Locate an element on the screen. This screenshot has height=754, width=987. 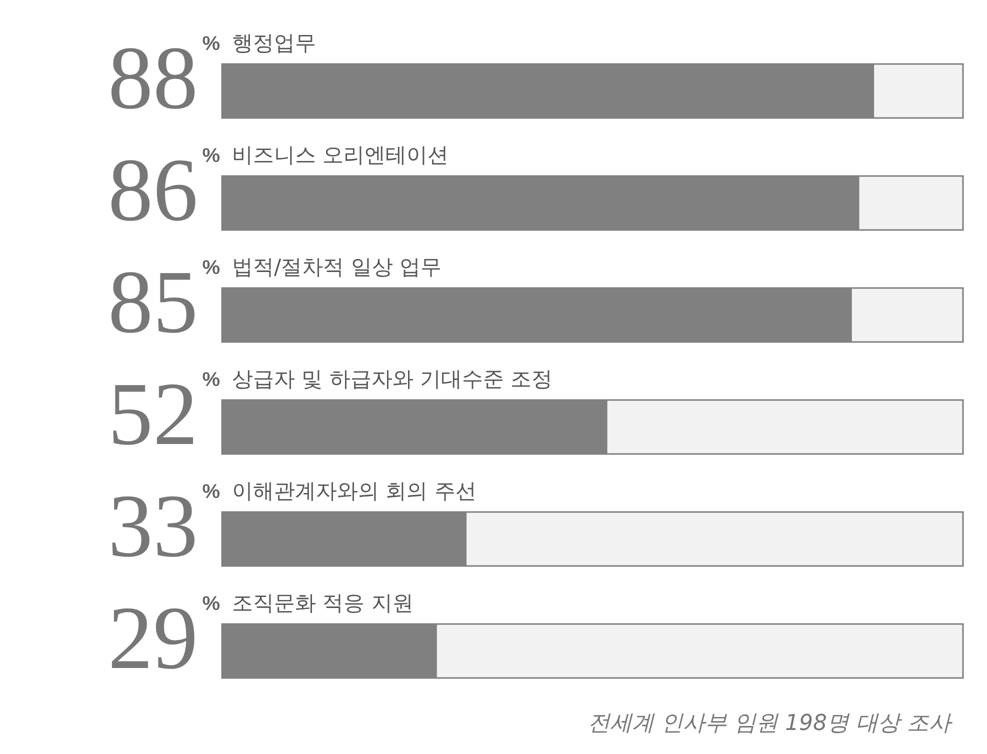
data-label: 52% is located at coordinates (164, 414).